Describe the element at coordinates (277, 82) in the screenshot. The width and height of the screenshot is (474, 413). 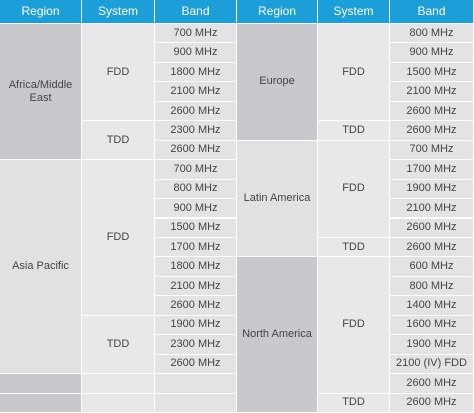
I see `region-cell: Europe` at that location.